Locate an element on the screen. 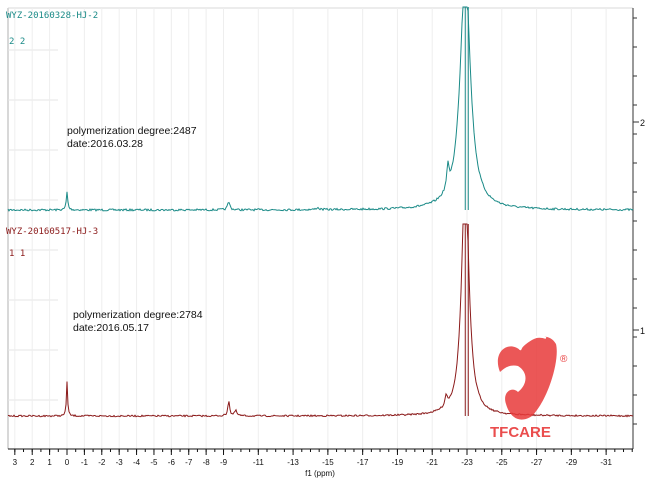 The width and height of the screenshot is (650, 481). annotation-top: date:2016.03.28 is located at coordinates (105, 144).